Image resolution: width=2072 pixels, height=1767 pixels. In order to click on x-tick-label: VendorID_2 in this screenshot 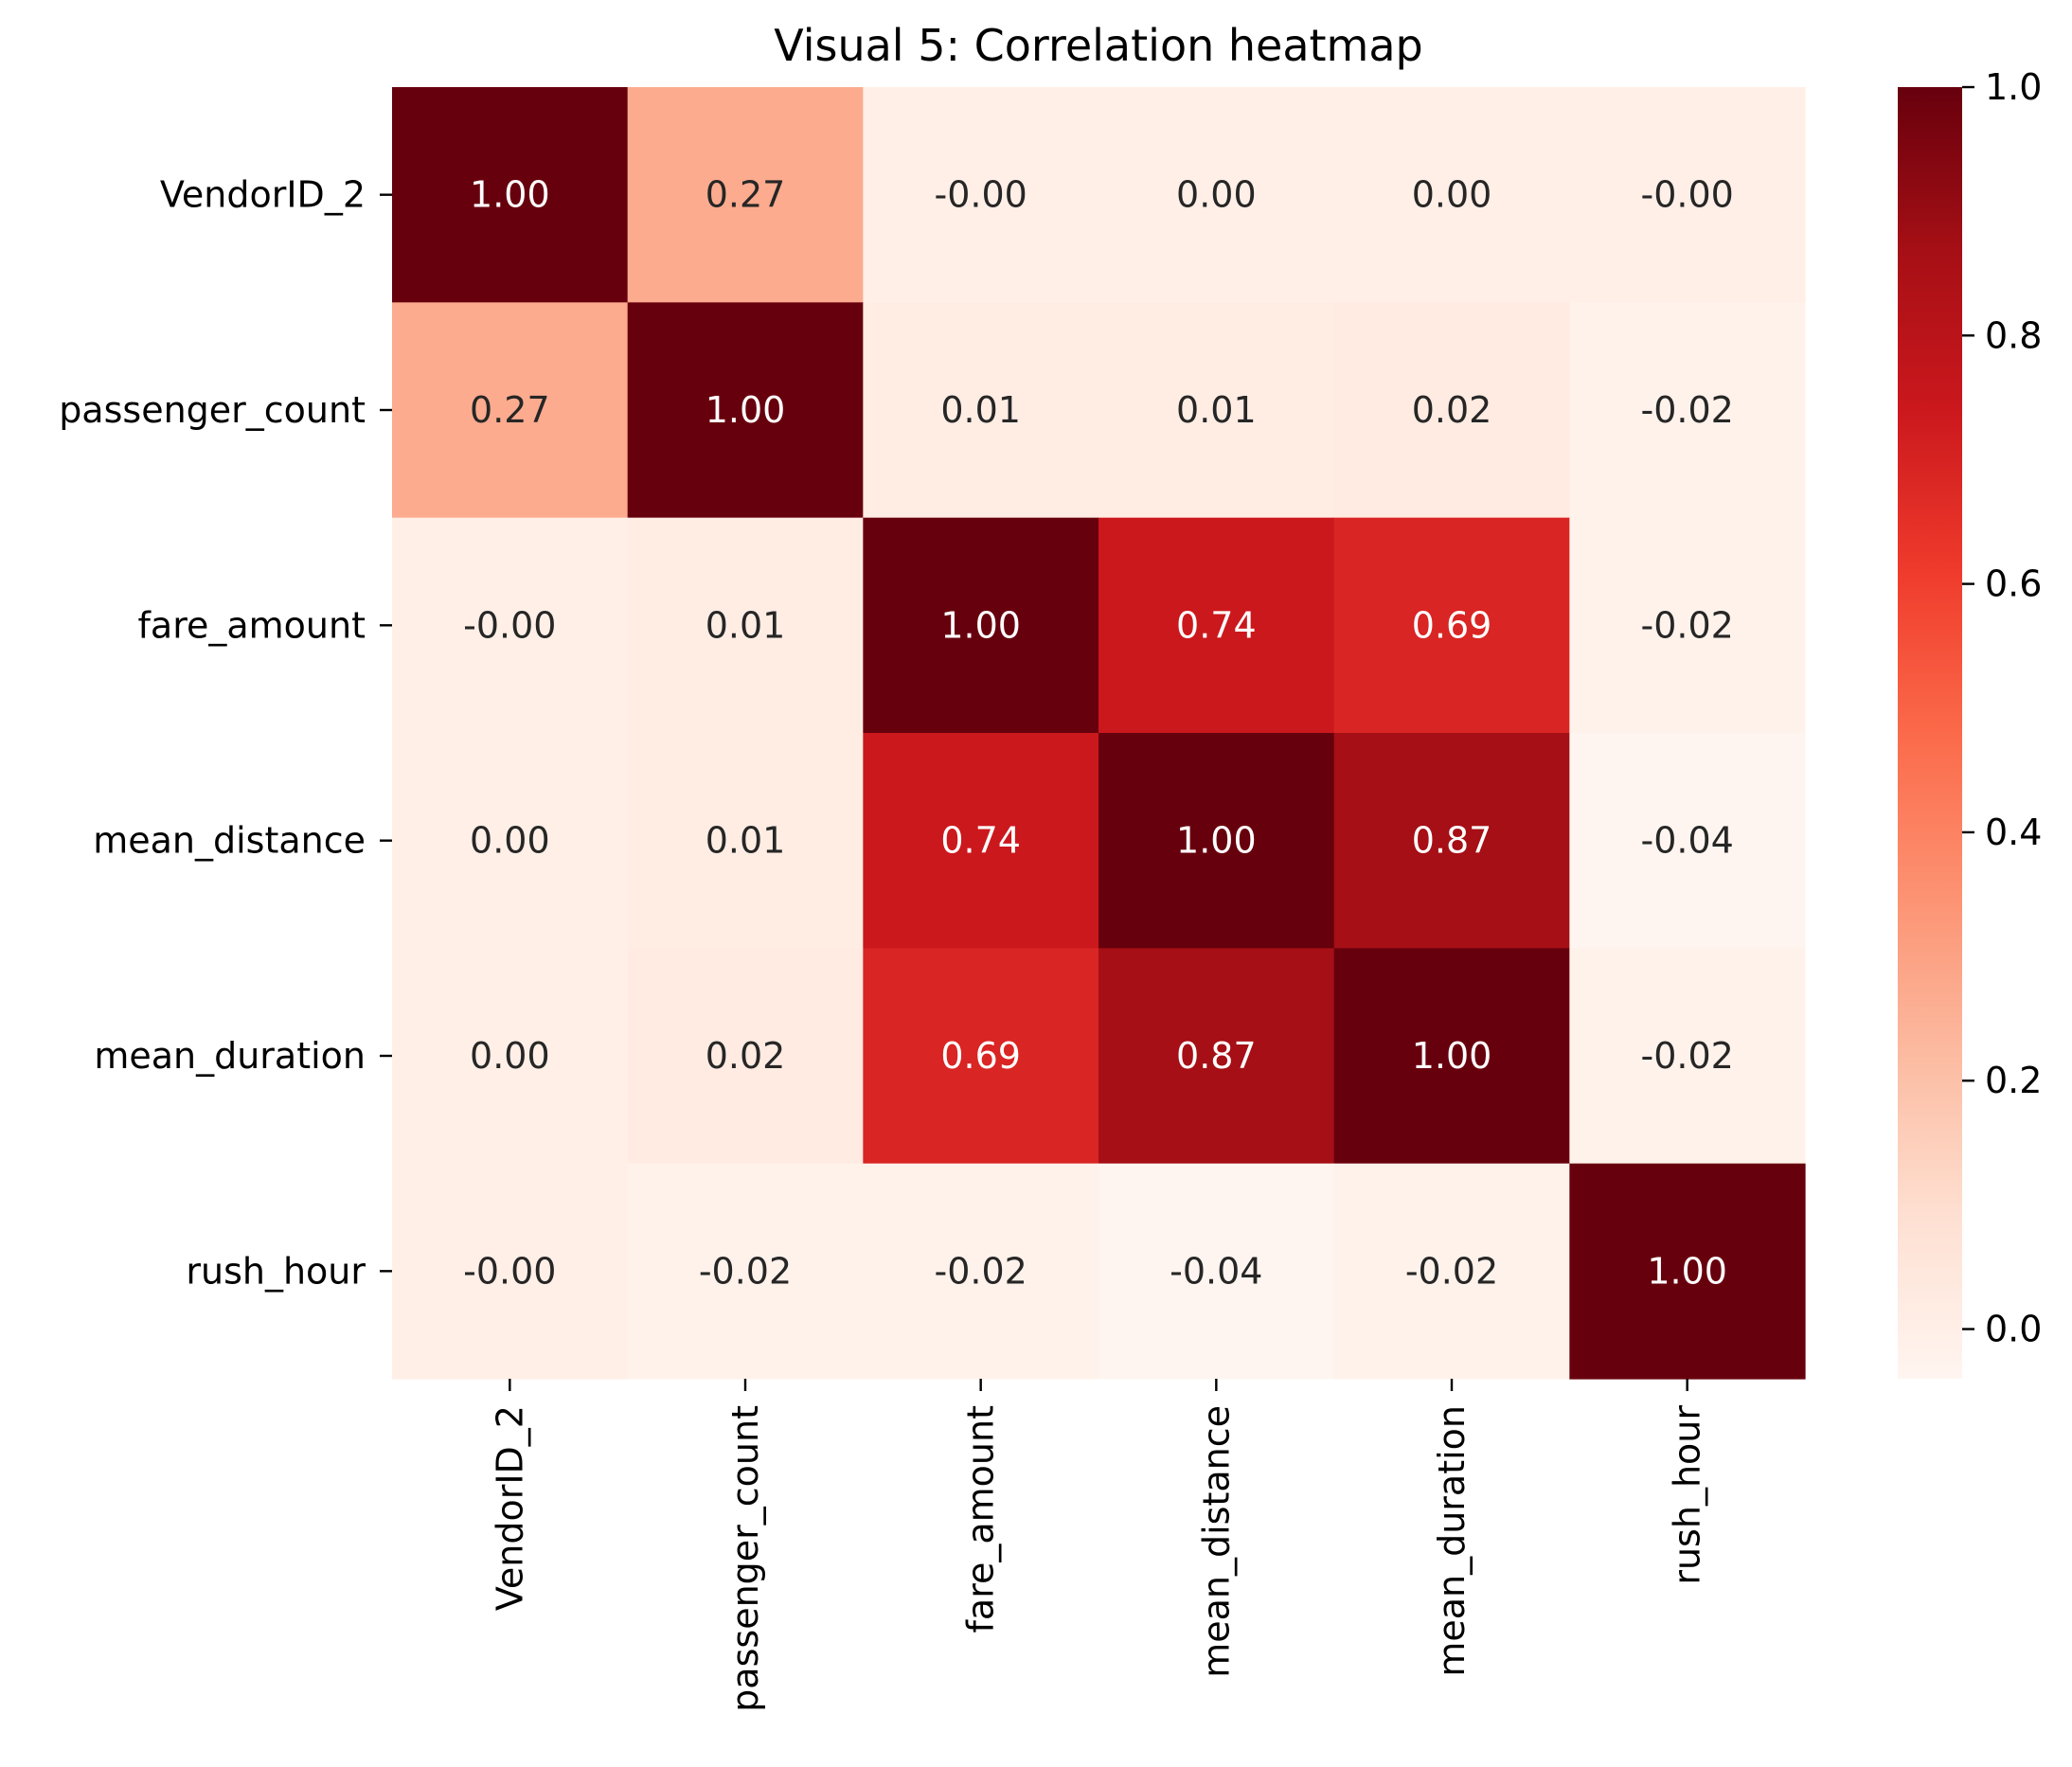, I will do `click(509, 1508)`.